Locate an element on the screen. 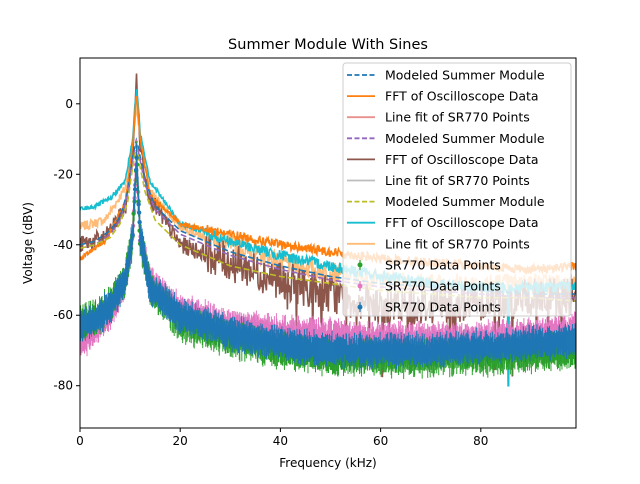  x-axis-label: Frequency (kHz) is located at coordinates (327, 463).